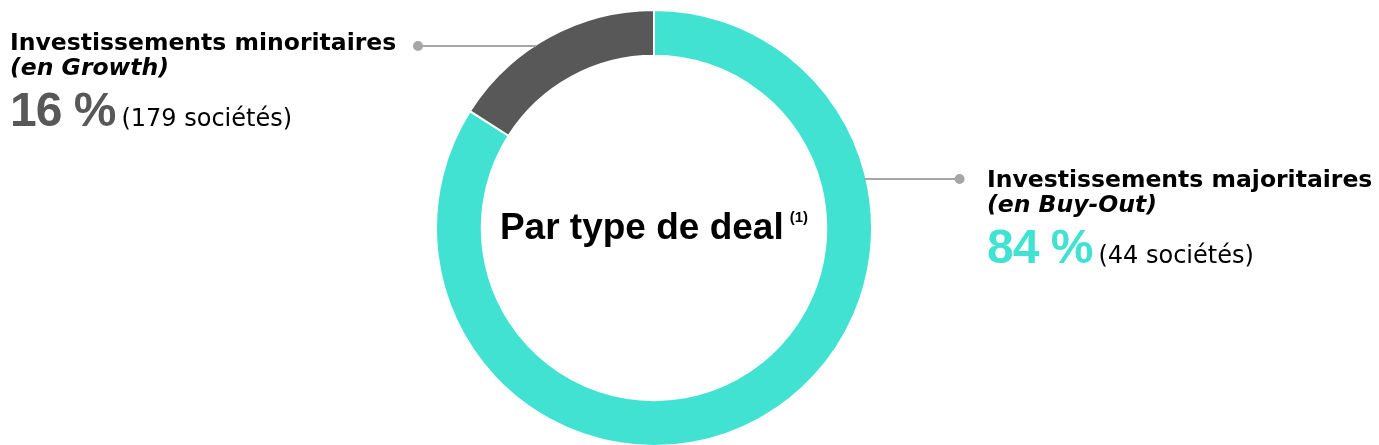 The height and width of the screenshot is (445, 1379). I want to click on text: (179 sociétés), so click(207, 118).